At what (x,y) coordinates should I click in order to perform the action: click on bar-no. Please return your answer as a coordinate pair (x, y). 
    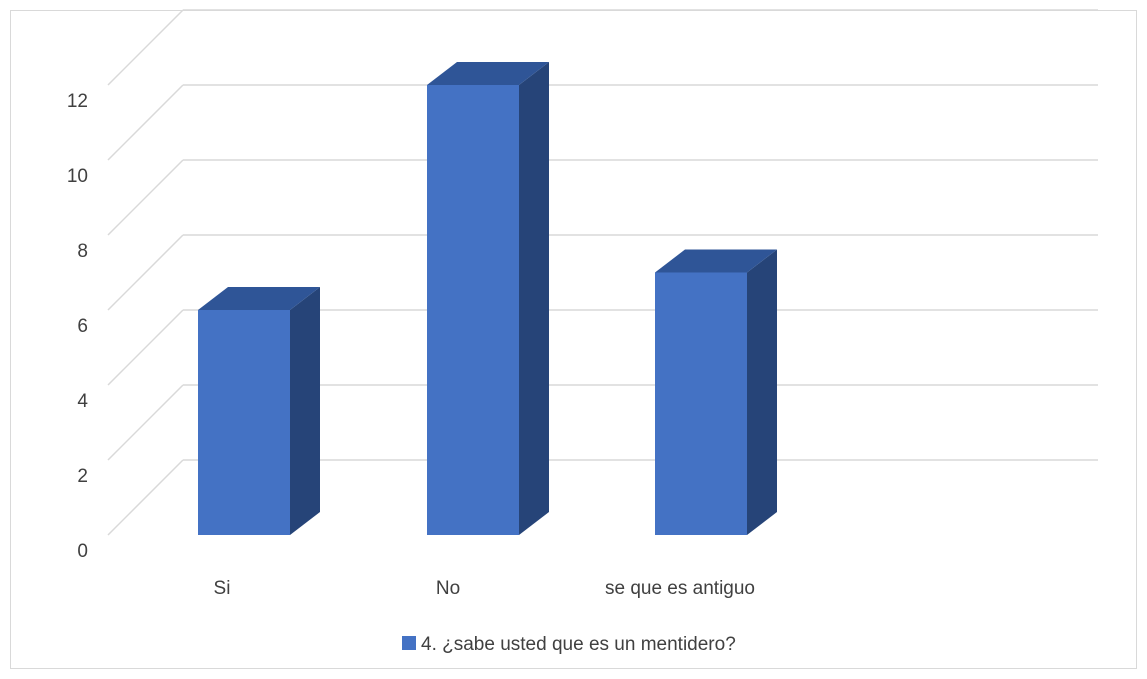
    Looking at the image, I should click on (488, 298).